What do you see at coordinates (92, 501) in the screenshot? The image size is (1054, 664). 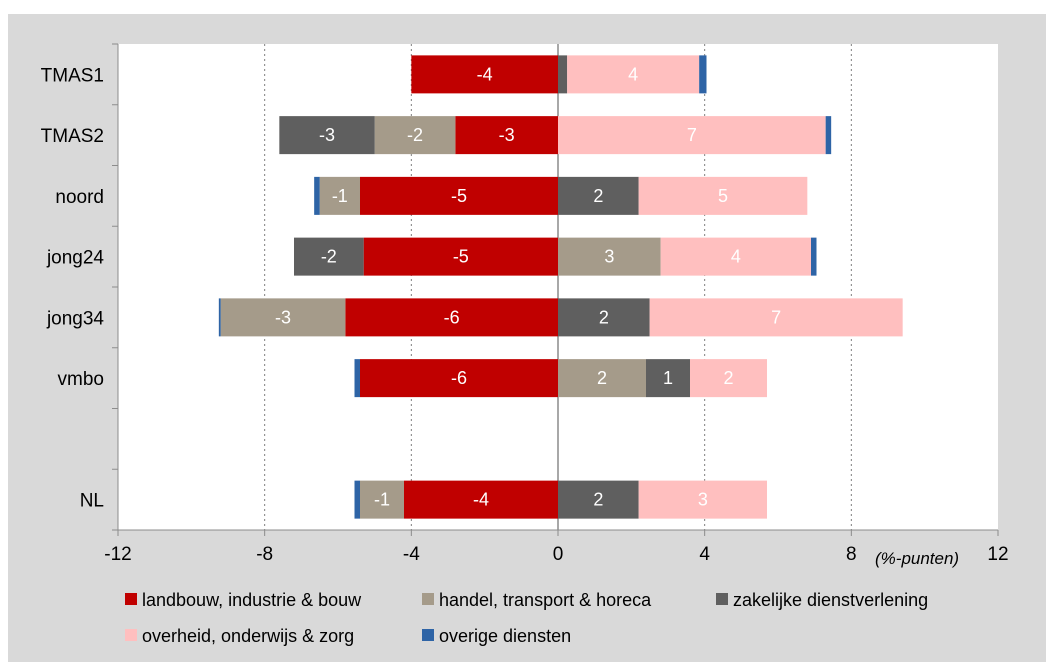 I see `category-label: NL` at bounding box center [92, 501].